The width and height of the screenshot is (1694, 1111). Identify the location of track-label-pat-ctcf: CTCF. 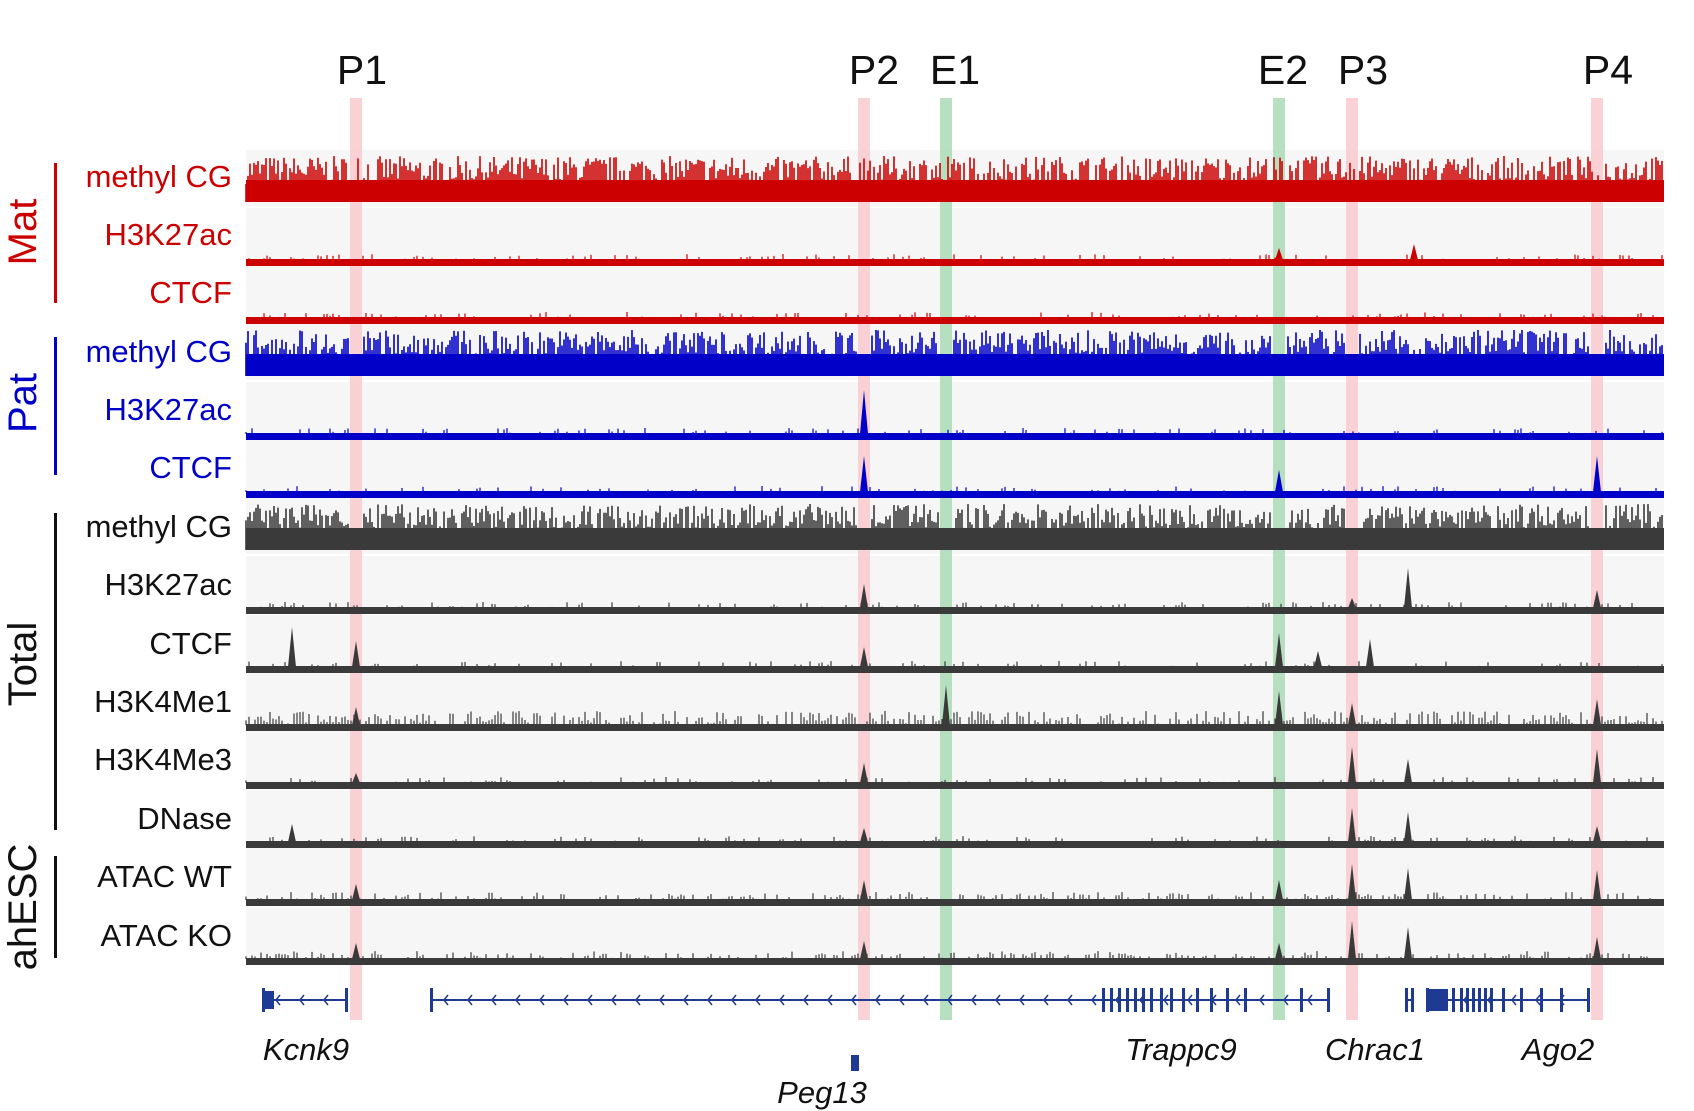
(190, 467).